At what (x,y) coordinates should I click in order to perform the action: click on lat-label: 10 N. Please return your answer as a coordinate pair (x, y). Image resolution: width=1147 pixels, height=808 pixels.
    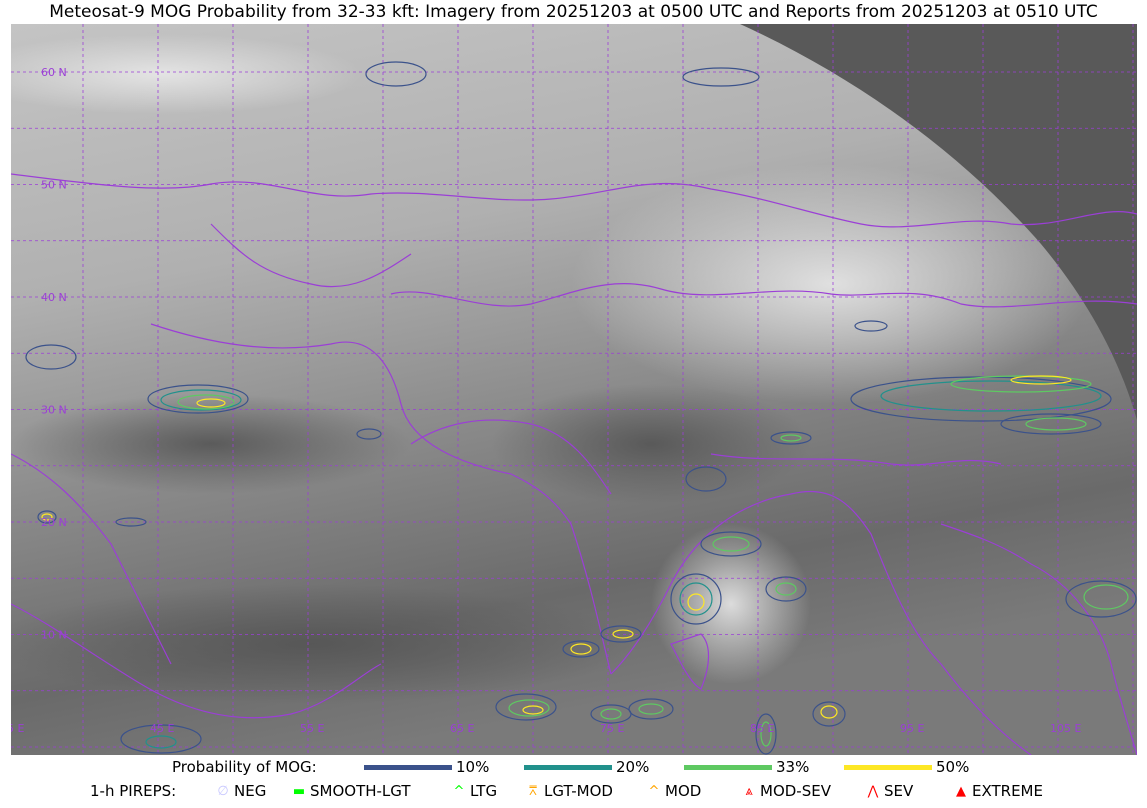
    Looking at the image, I should click on (54, 635).